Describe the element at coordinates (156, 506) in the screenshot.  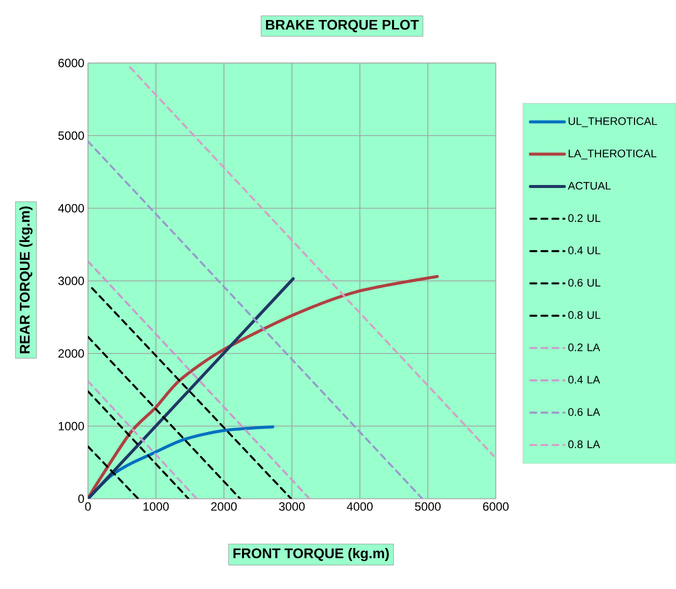
I see `x-tick-label: 1000` at that location.